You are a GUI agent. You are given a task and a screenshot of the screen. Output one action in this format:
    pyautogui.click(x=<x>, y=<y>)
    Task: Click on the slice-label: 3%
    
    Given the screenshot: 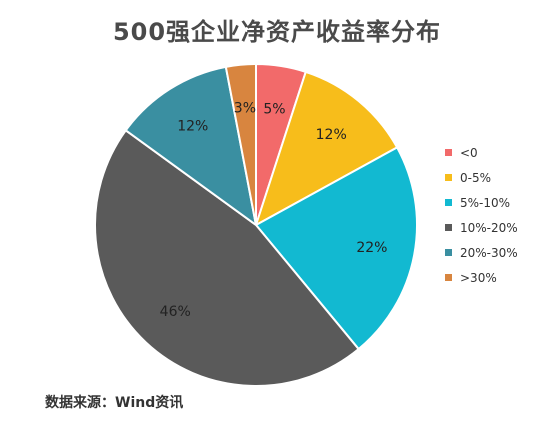 What is the action you would take?
    pyautogui.click(x=245, y=109)
    